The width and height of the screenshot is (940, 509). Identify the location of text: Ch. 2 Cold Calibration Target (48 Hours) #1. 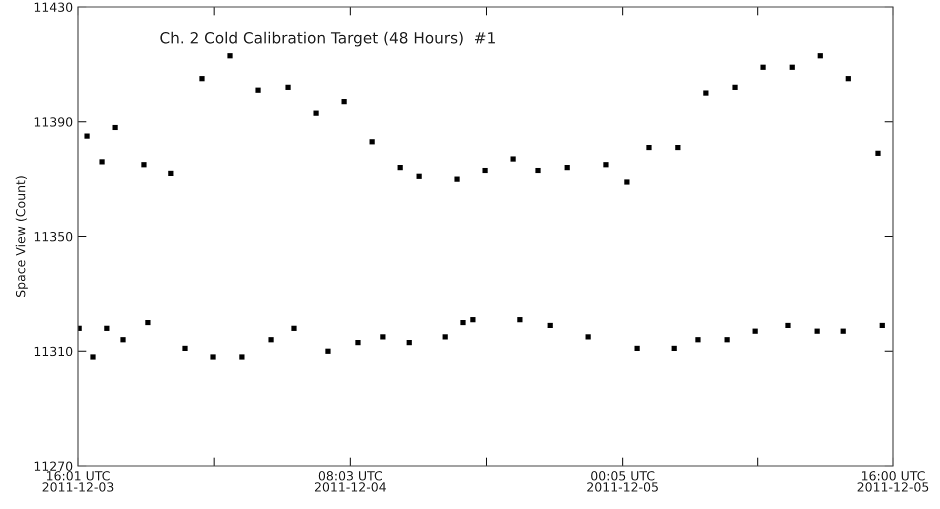
(327, 39).